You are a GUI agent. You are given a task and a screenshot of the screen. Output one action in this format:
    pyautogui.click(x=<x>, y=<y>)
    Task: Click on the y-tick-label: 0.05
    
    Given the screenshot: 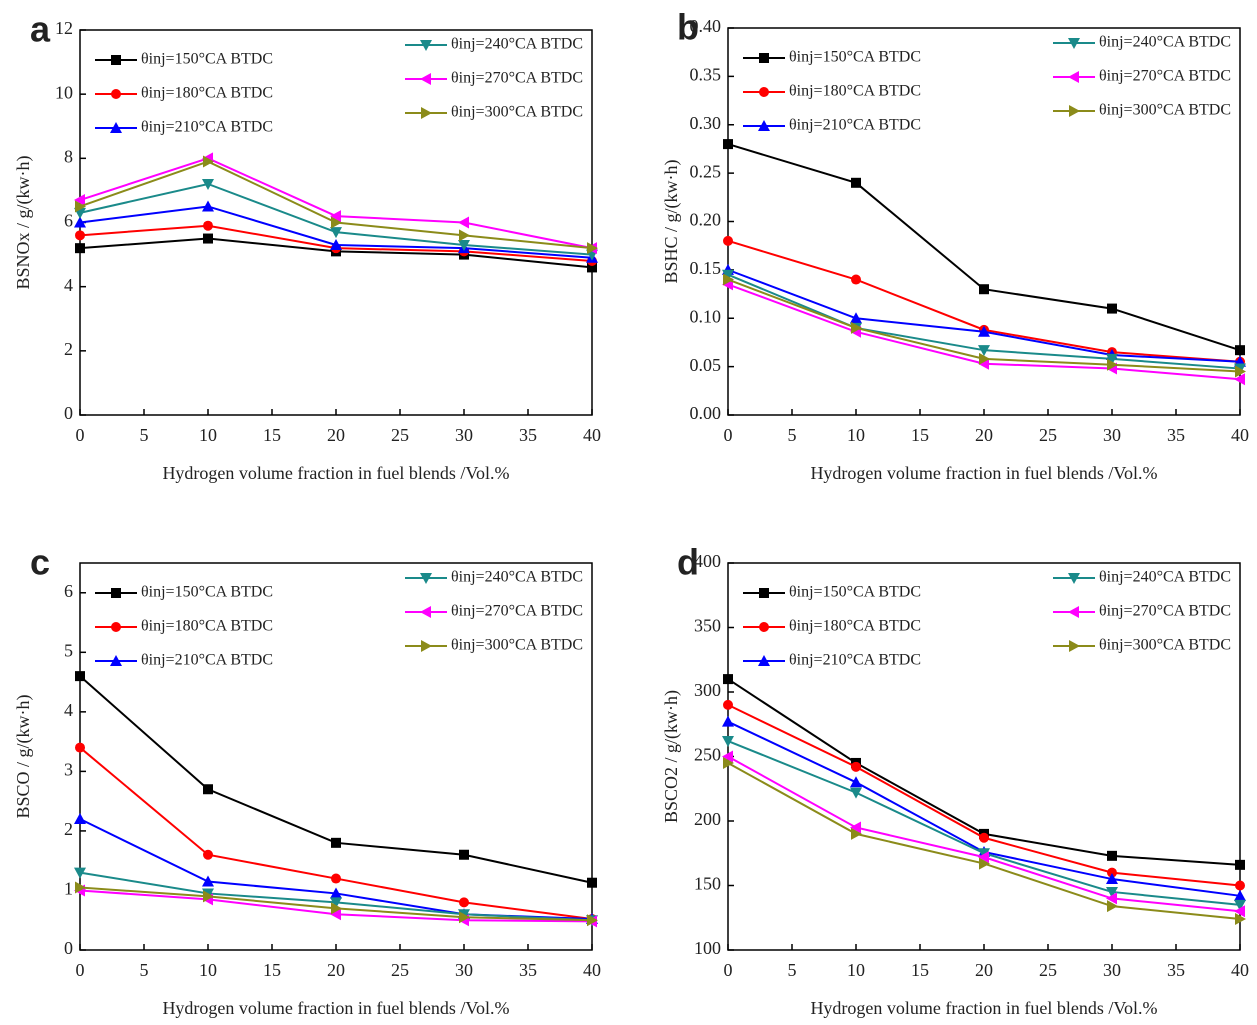 What is the action you would take?
    pyautogui.click(x=706, y=365)
    